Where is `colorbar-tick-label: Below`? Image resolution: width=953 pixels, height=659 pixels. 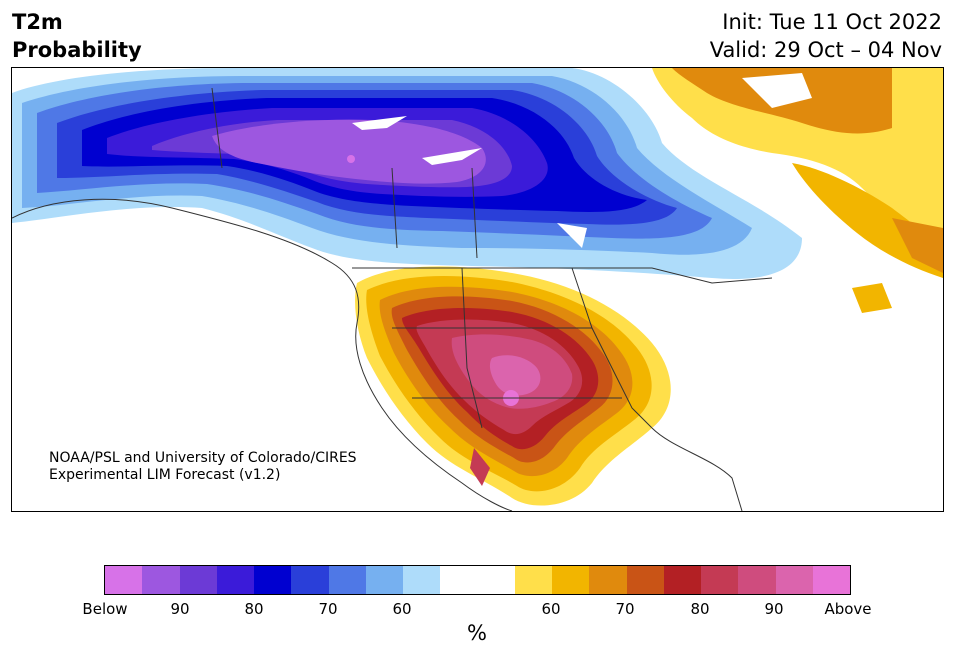
colorbar-tick-label: Below is located at coordinates (105, 609).